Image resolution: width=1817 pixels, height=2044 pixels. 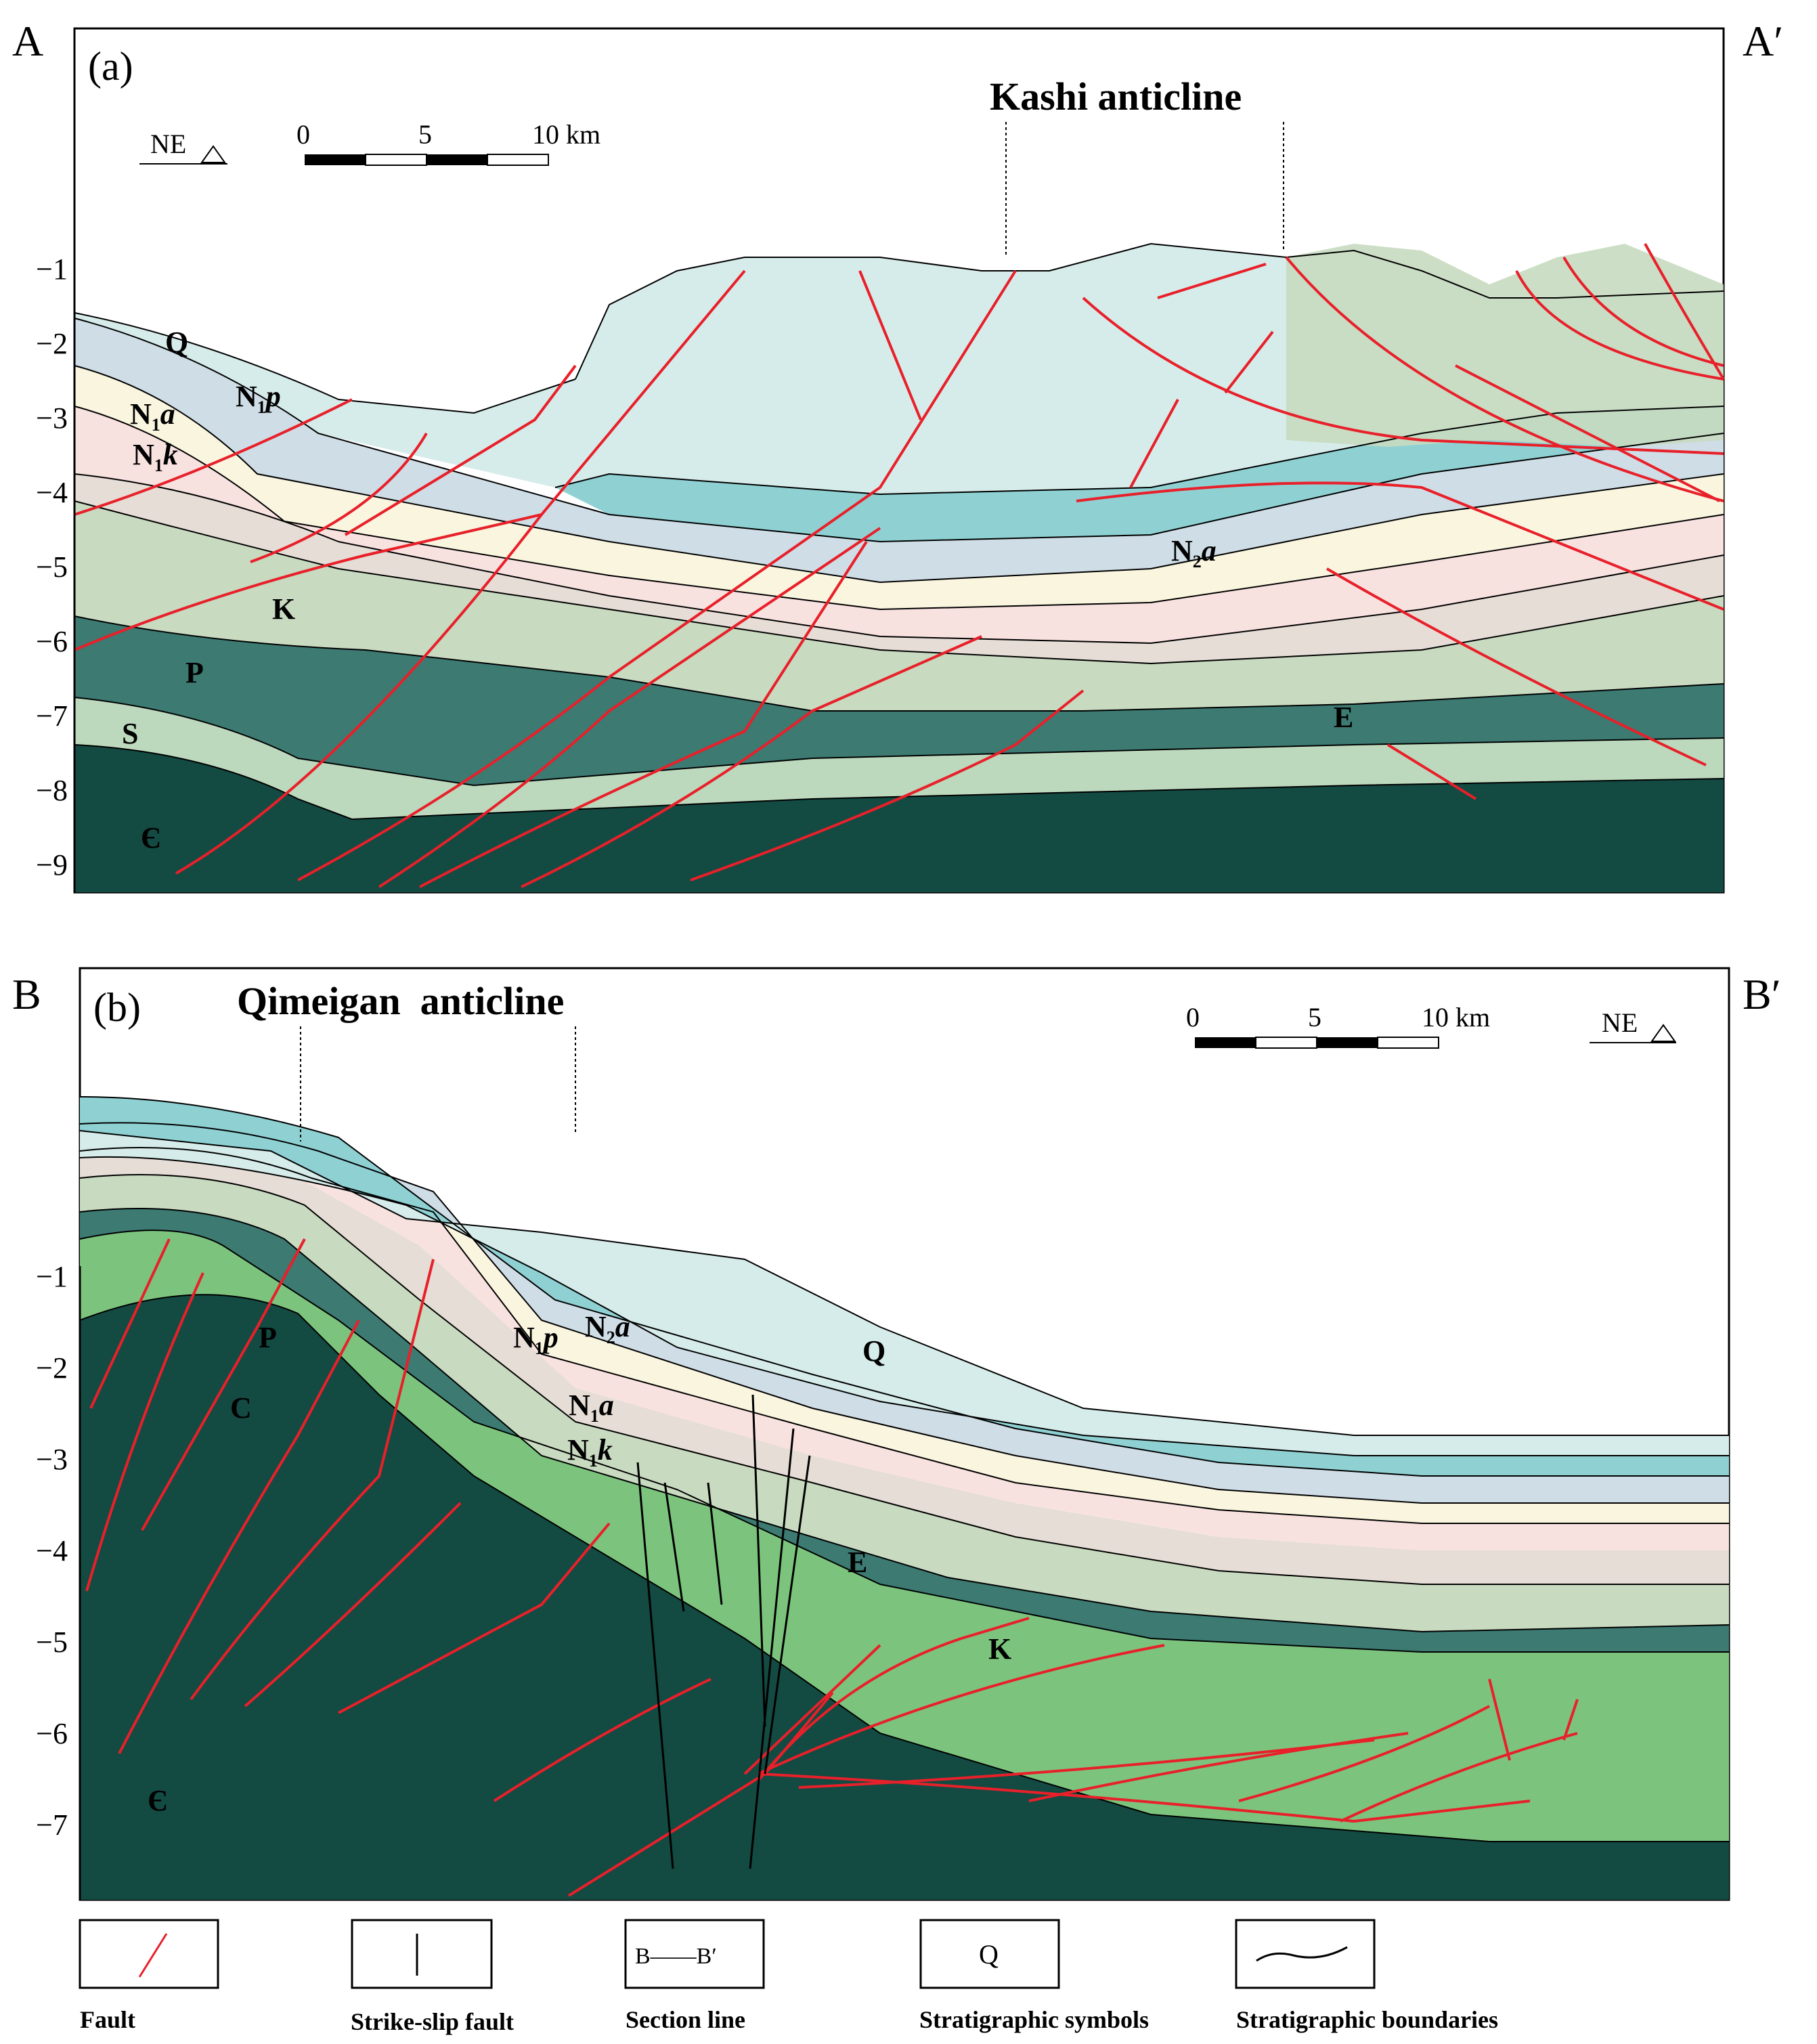 I want to click on a-unit-s, so click(x=899, y=758).